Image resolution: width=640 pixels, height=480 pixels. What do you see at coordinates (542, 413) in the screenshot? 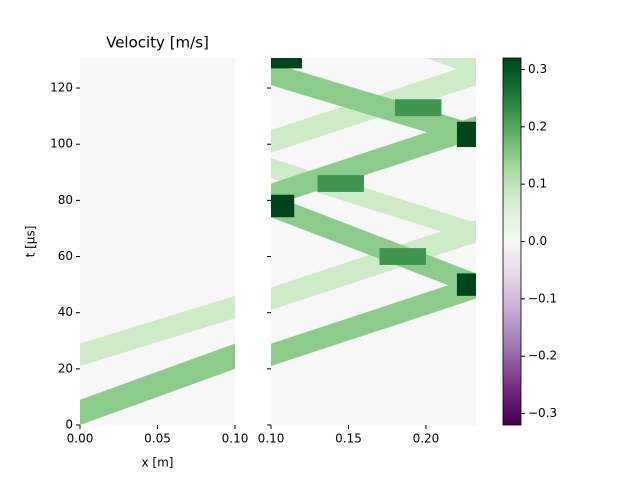
I see `colorbar-tick-label: −0.3` at bounding box center [542, 413].